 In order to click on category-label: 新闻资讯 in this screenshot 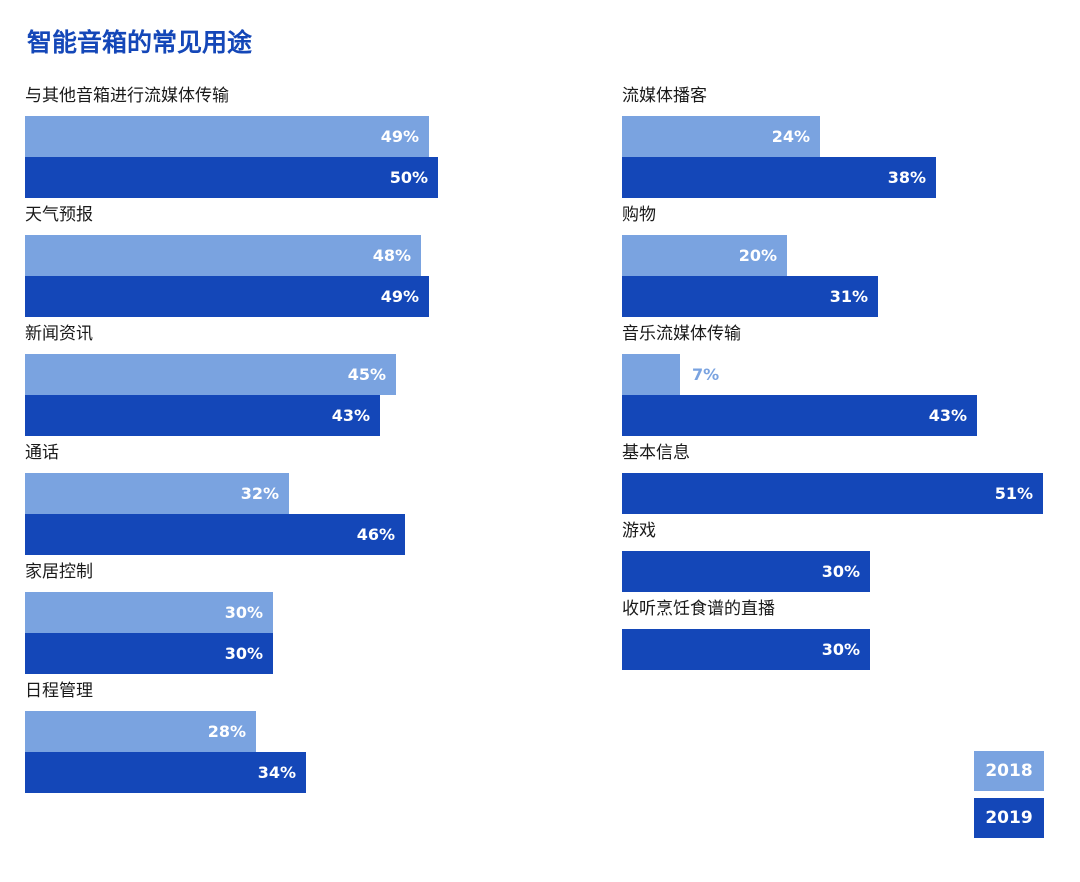, I will do `click(59, 334)`.